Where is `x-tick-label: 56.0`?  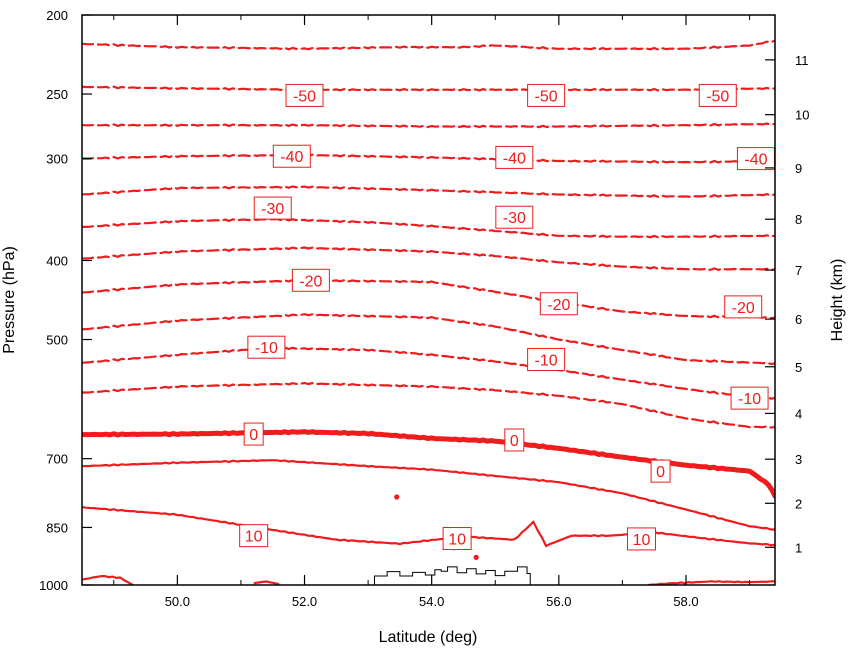
x-tick-label: 56.0 is located at coordinates (558, 601).